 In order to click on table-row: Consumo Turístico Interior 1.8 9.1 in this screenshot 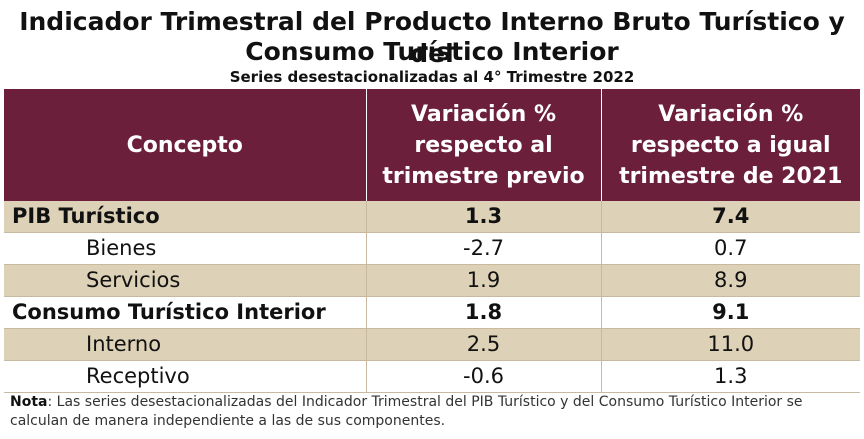, I will do `click(432, 312)`.